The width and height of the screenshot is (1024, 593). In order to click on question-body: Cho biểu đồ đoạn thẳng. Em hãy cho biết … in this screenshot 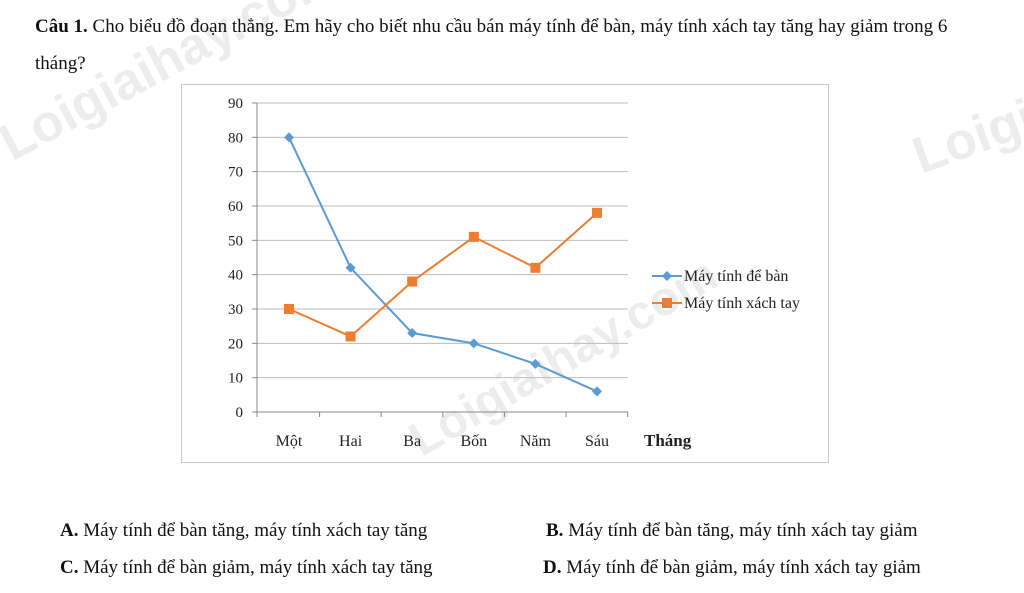, I will do `click(491, 45)`.